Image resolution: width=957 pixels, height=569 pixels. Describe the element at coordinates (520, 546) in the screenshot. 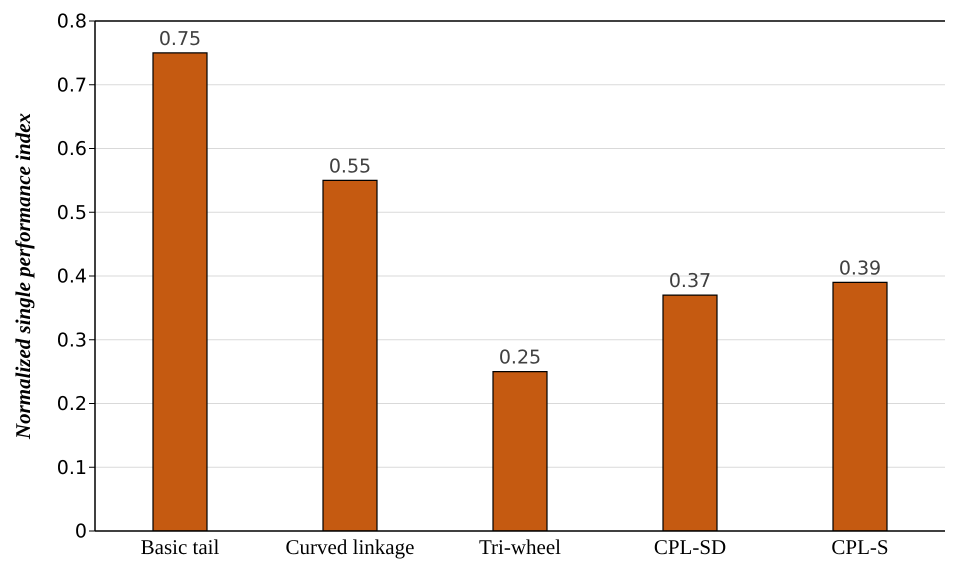

I see `x-tick-label: Tri-wheel` at that location.